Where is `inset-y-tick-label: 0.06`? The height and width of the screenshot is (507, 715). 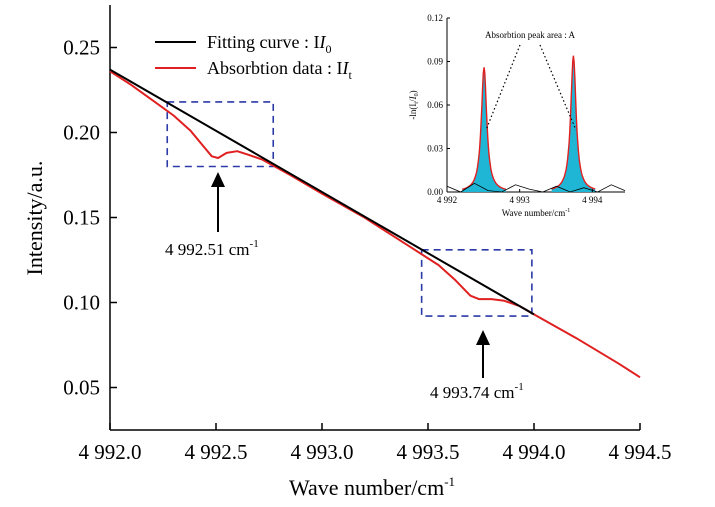
inset-y-tick-label: 0.06 is located at coordinates (435, 105).